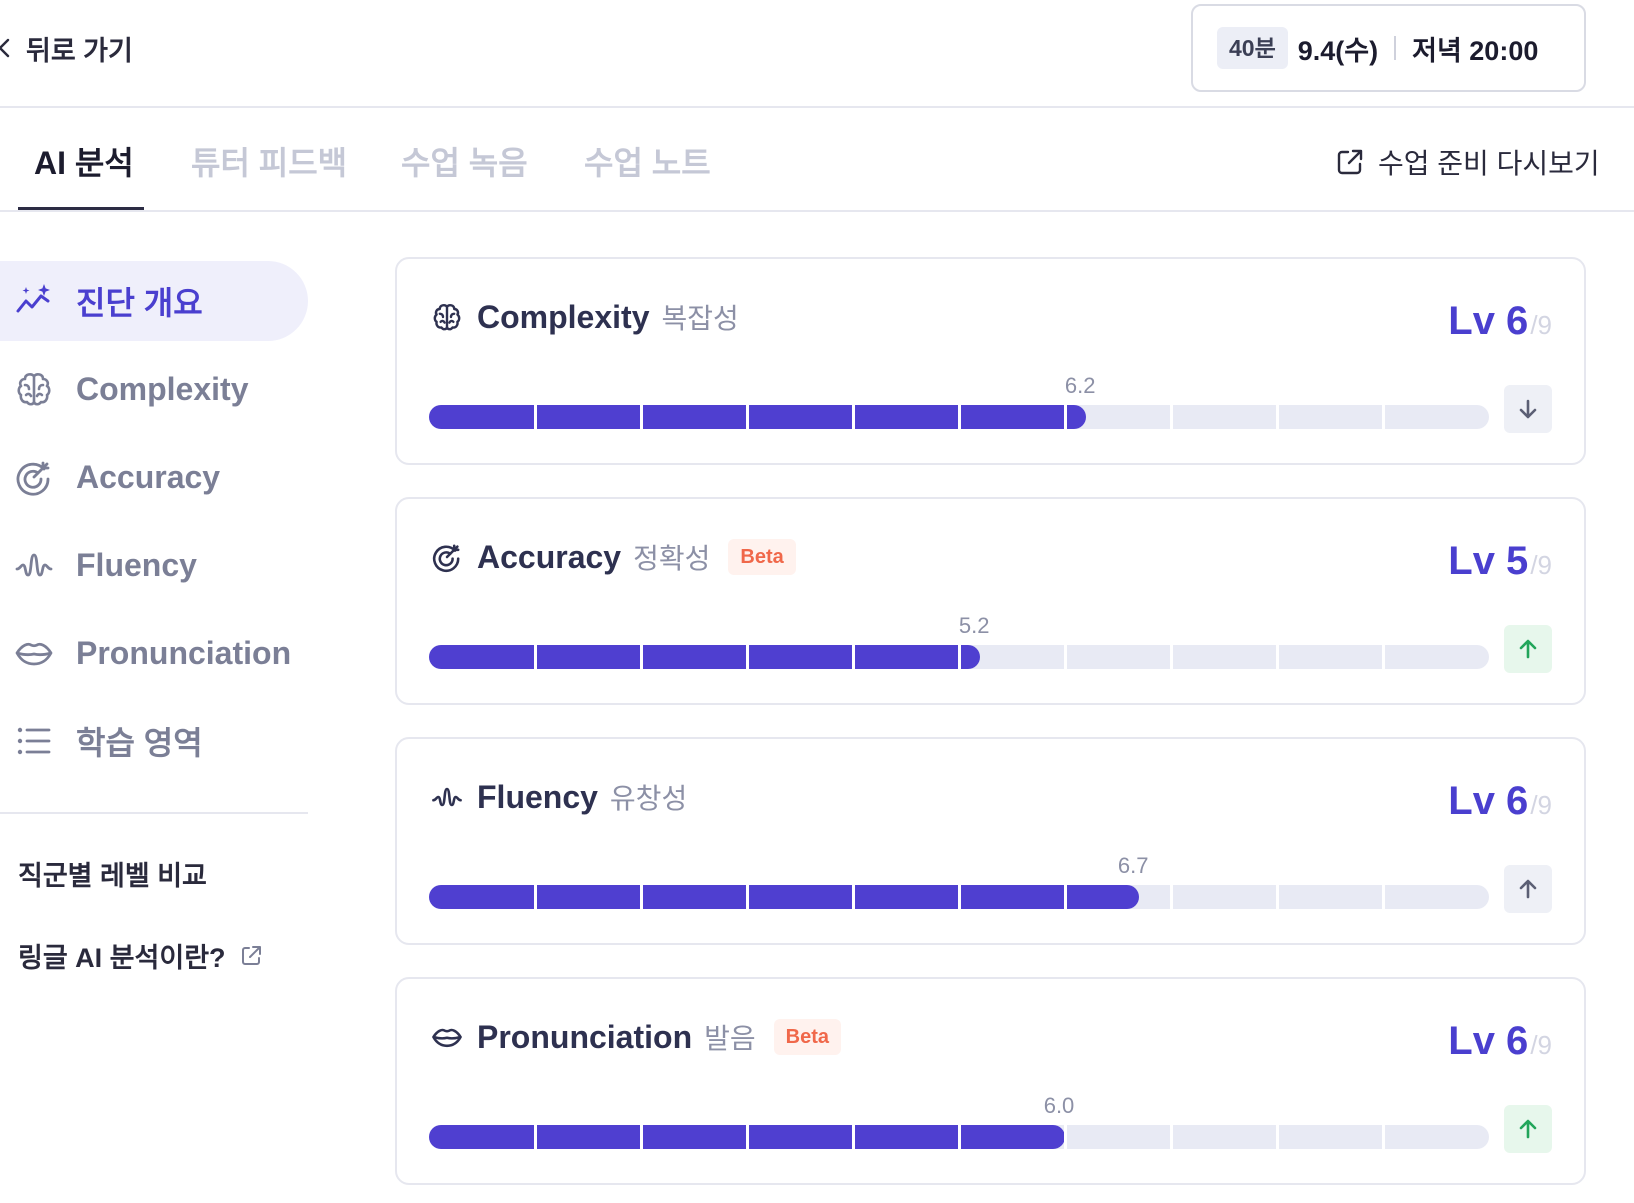 This screenshot has width=1634, height=1203. I want to click on score-label: 6.0, so click(1059, 1105).